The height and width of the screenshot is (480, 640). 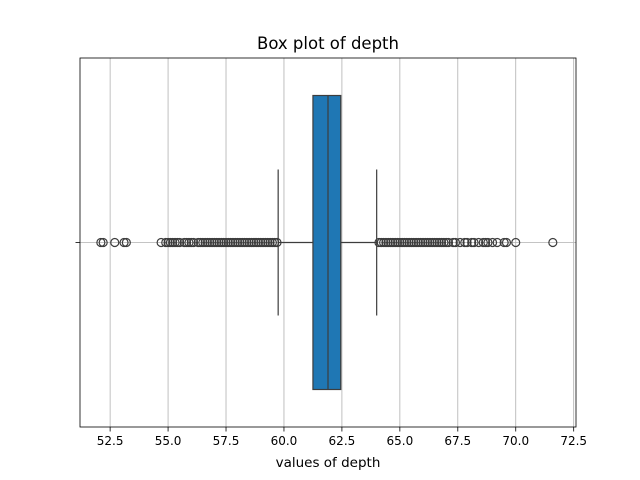 I want to click on x-axis-label: values of depth, so click(x=328, y=463).